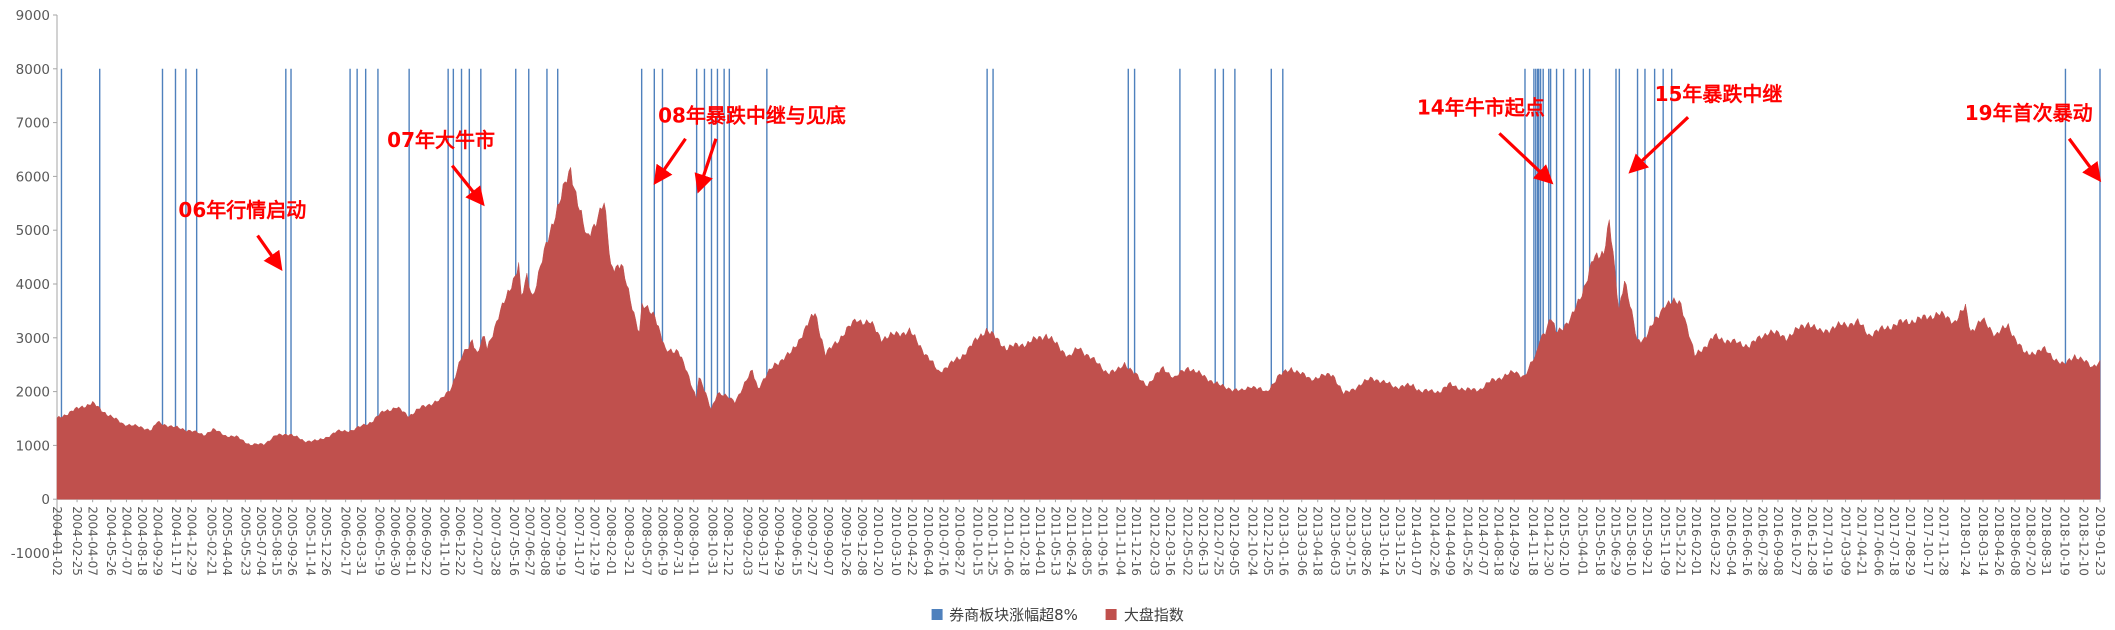 The height and width of the screenshot is (630, 2115). I want to click on x-axis-label: 2005-07-04, so click(261, 541).